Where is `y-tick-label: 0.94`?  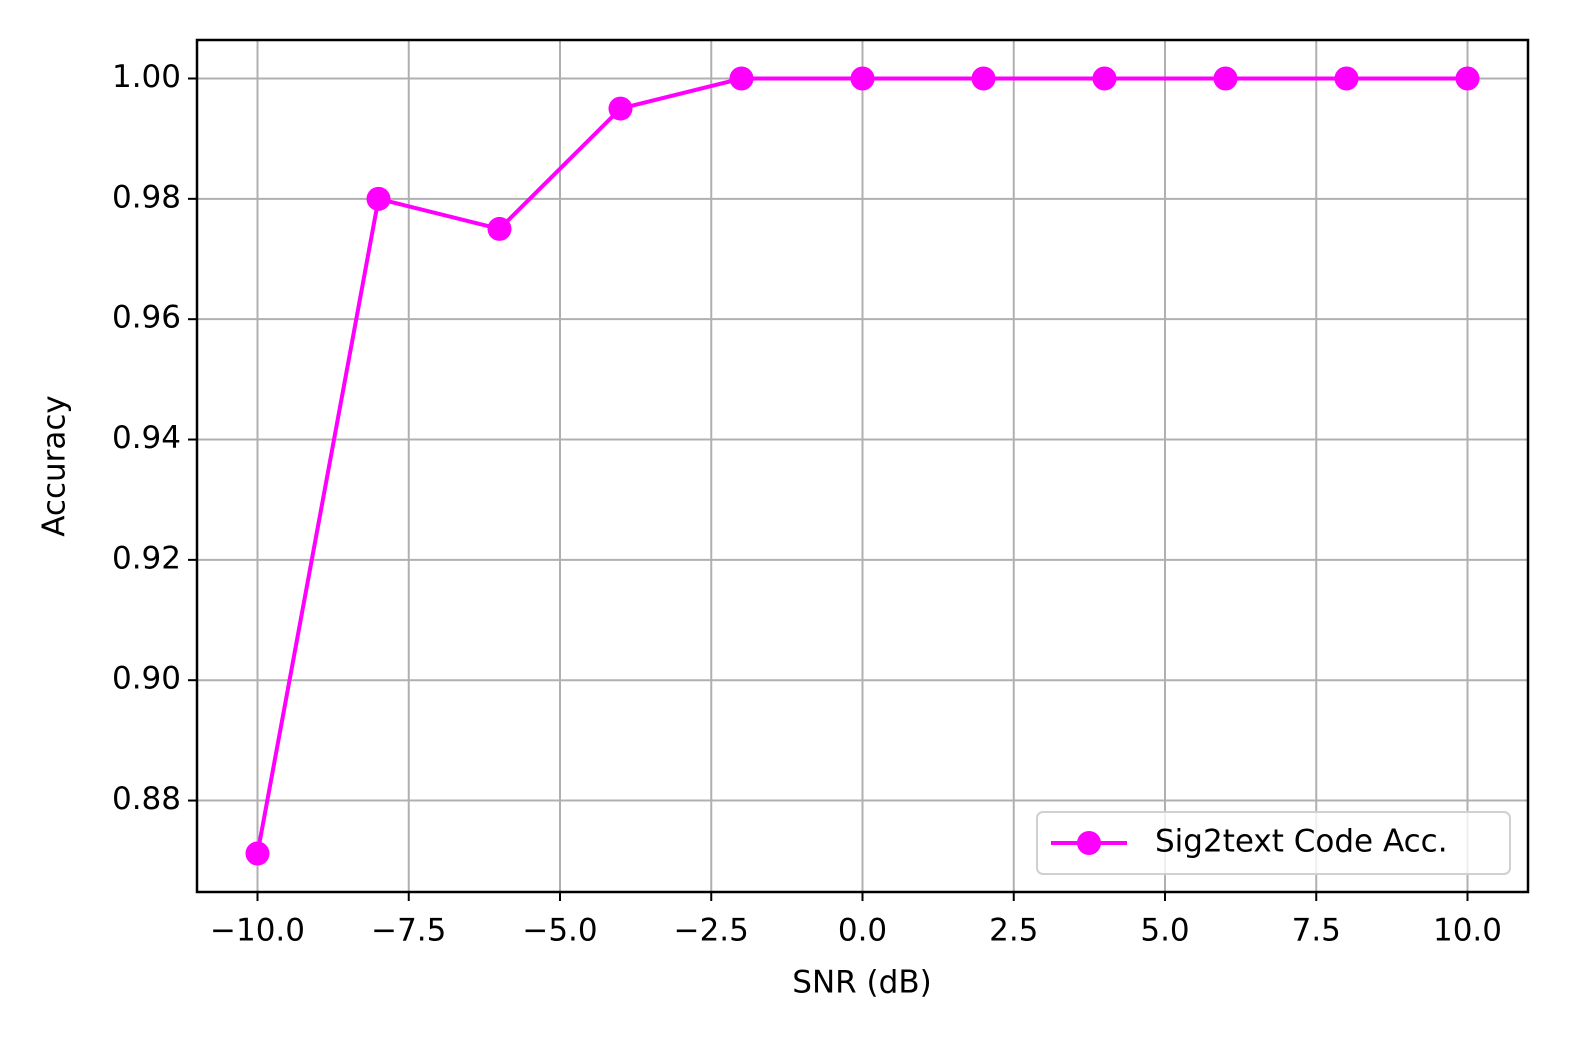
y-tick-label: 0.94 is located at coordinates (146, 438).